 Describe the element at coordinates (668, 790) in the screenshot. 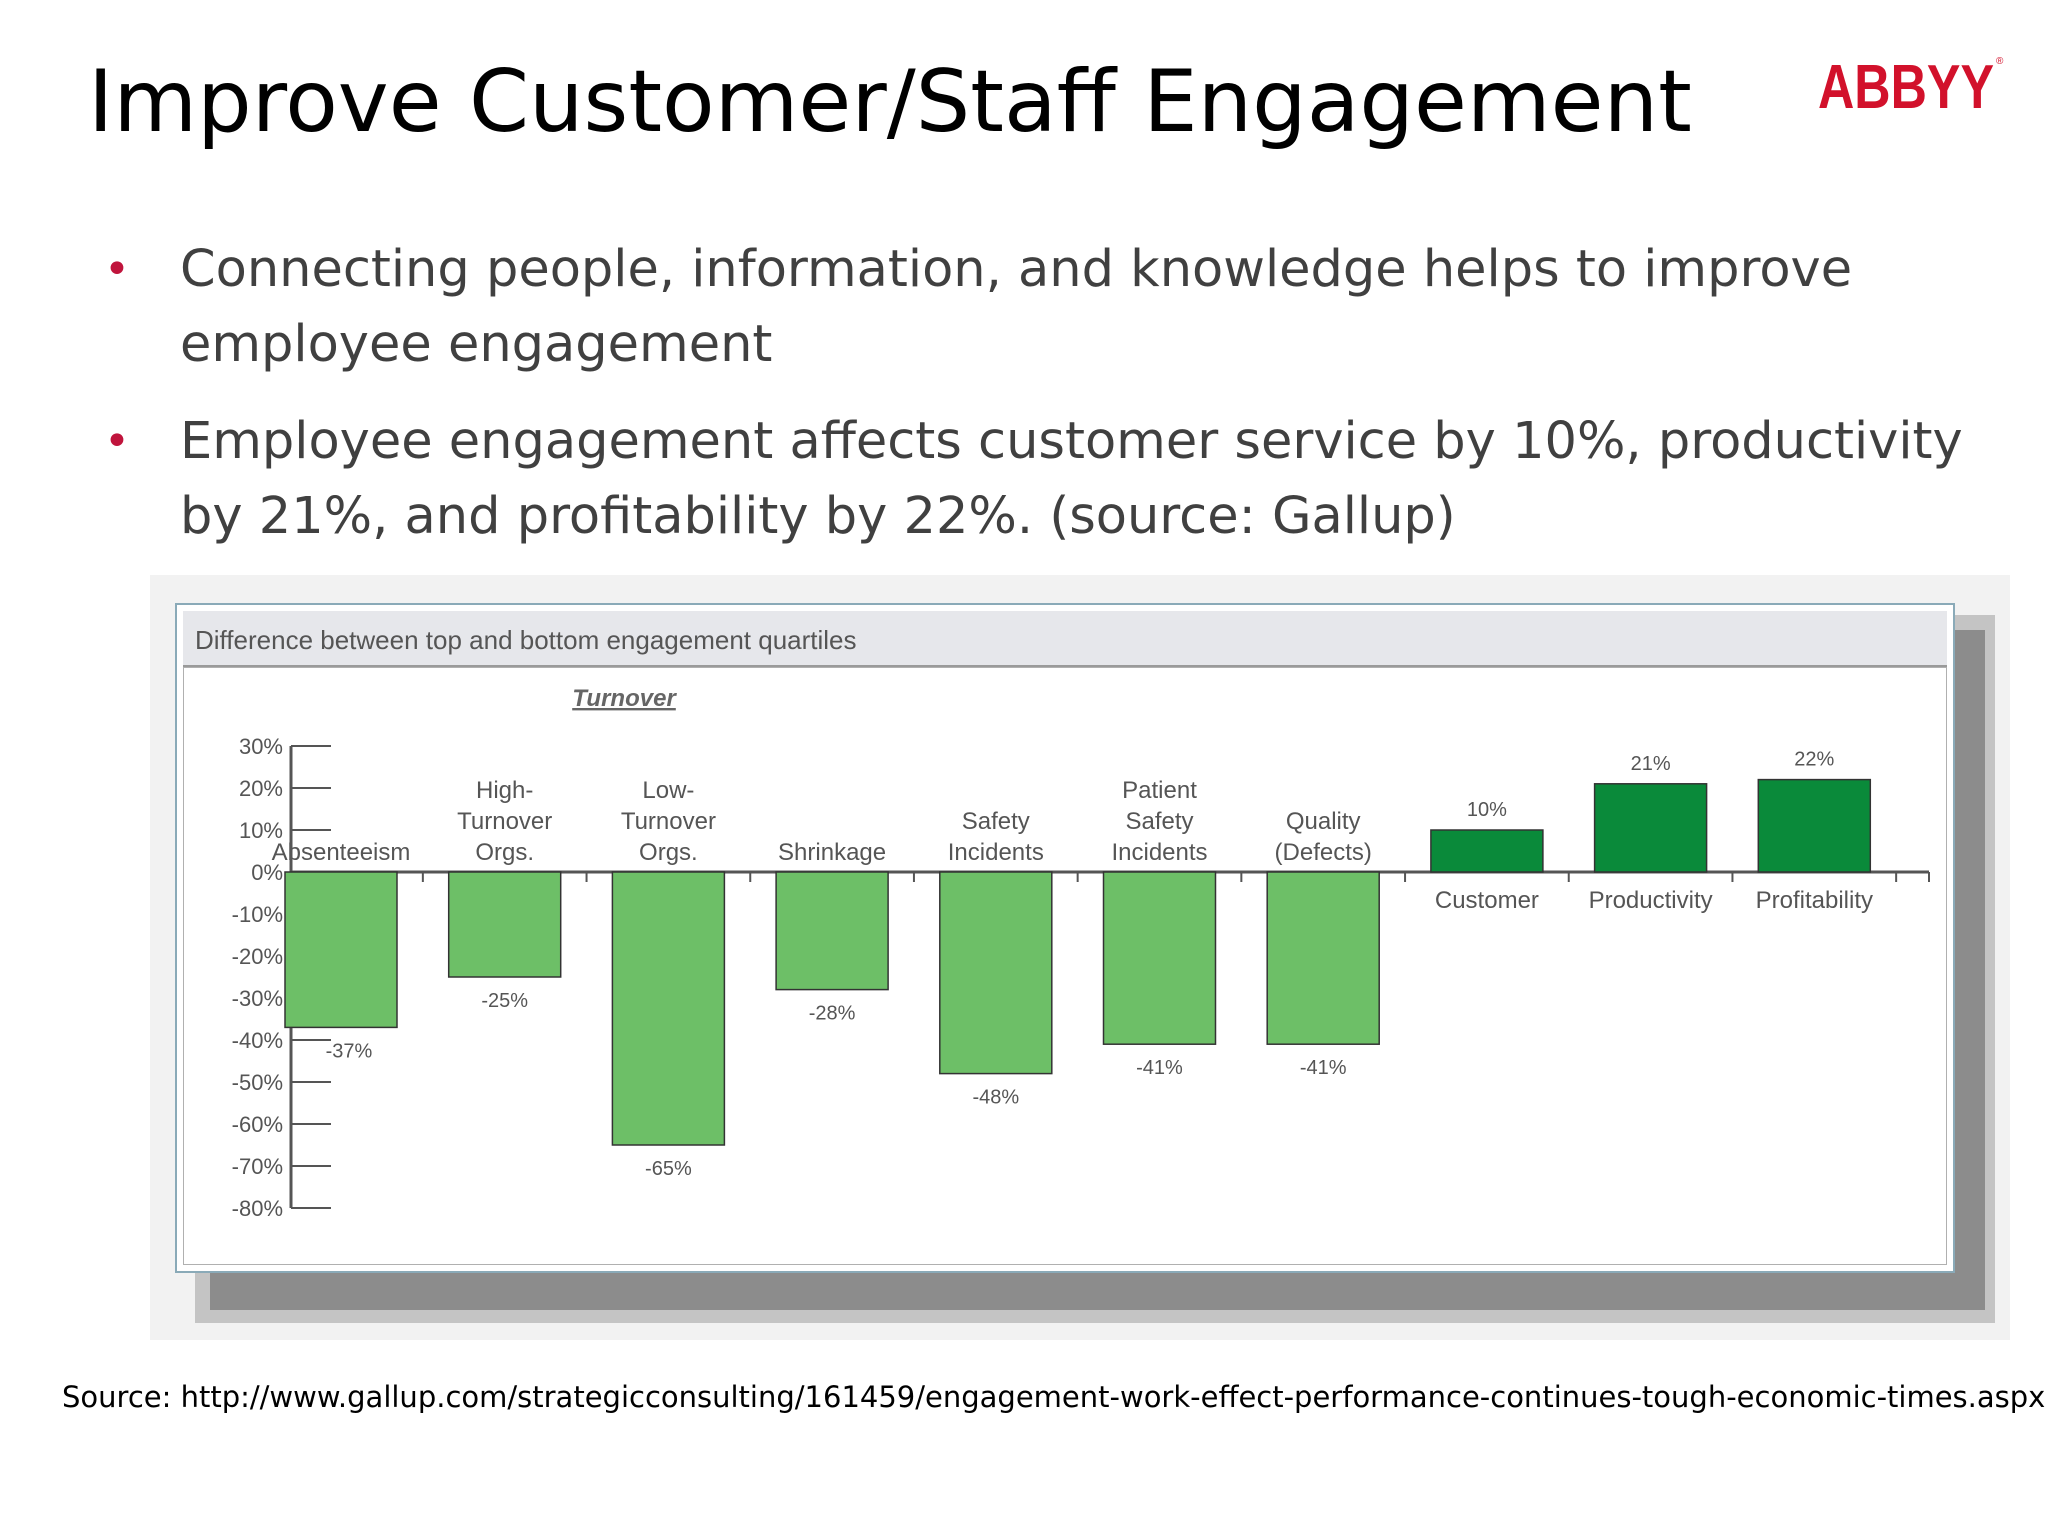

I see `category-label: Low-` at that location.